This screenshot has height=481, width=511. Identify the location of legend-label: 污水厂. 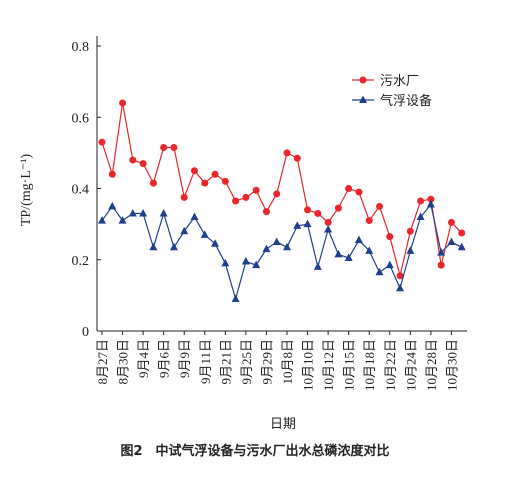
(399, 81).